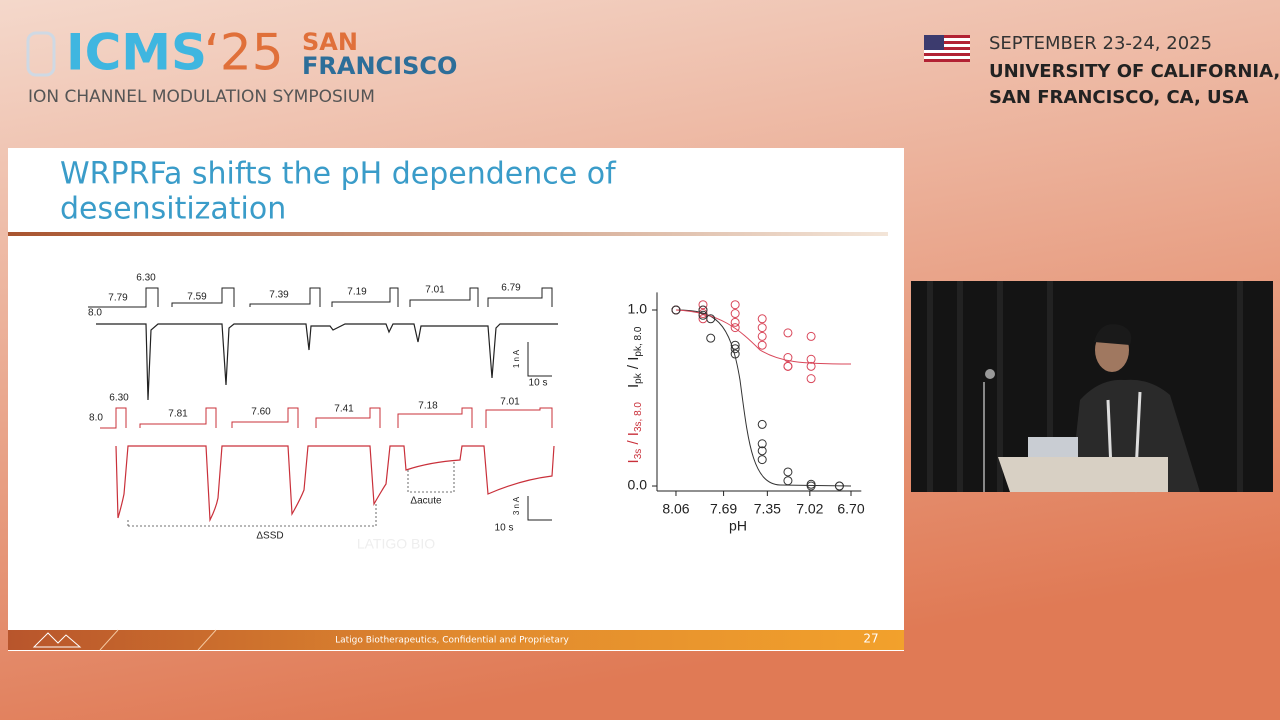 The height and width of the screenshot is (724, 1280). What do you see at coordinates (118, 298) in the screenshot?
I see `ph-label: 7.79` at bounding box center [118, 298].